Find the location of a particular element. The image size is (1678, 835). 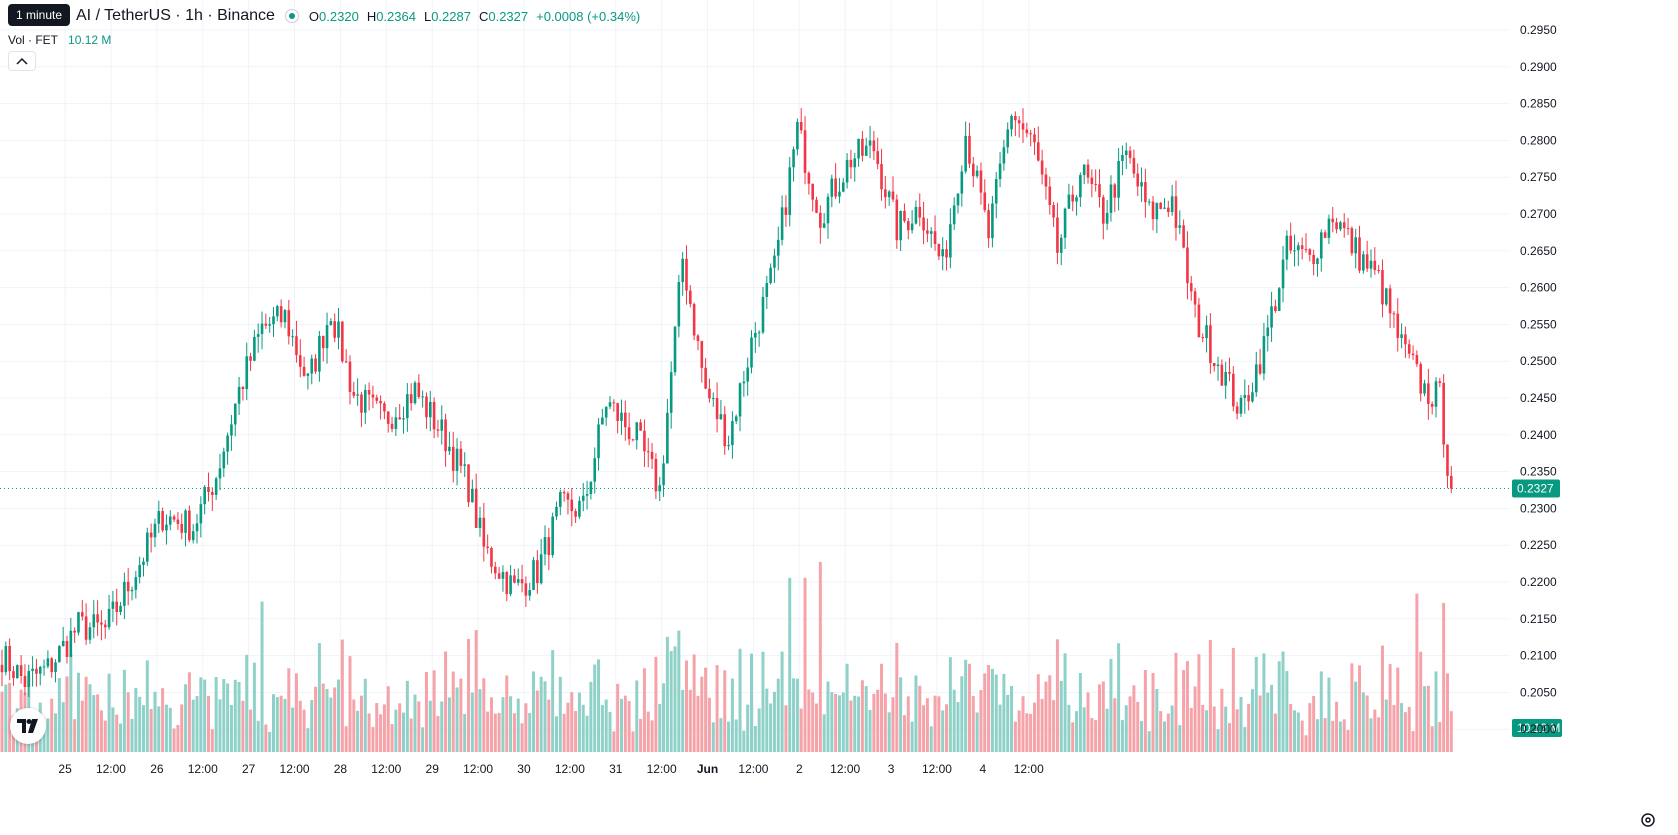

settings-gear-icon is located at coordinates (1648, 820).